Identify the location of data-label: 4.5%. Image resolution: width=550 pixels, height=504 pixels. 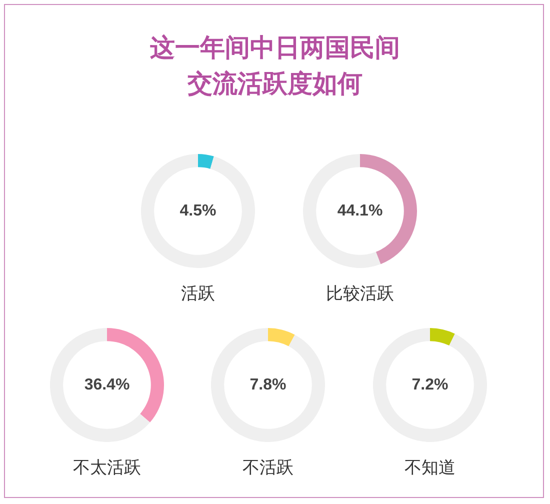
(198, 211).